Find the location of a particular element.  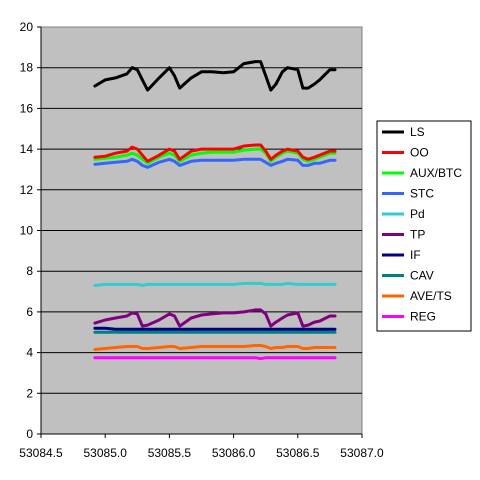

y-tick-label: 14 is located at coordinates (27, 149).